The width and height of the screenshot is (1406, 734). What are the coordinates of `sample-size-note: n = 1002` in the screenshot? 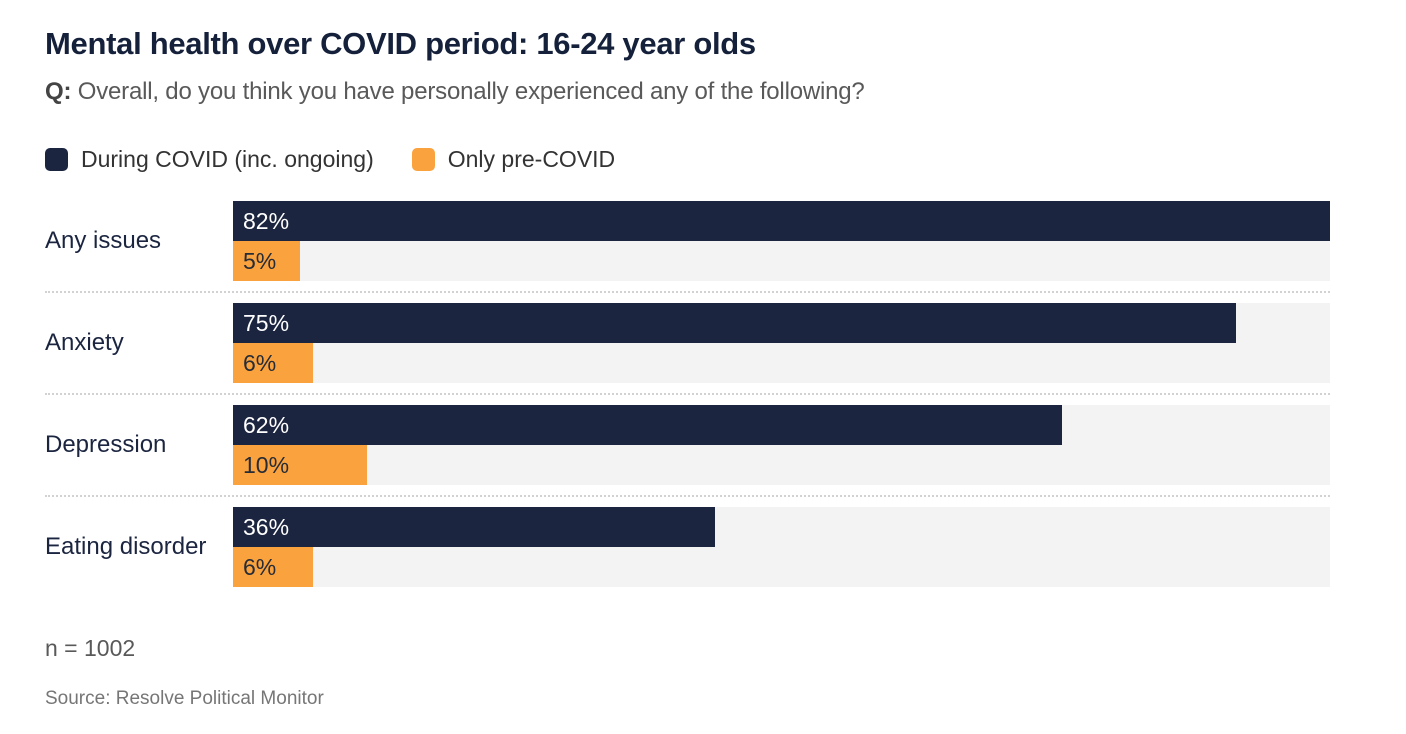 It's located at (90, 648).